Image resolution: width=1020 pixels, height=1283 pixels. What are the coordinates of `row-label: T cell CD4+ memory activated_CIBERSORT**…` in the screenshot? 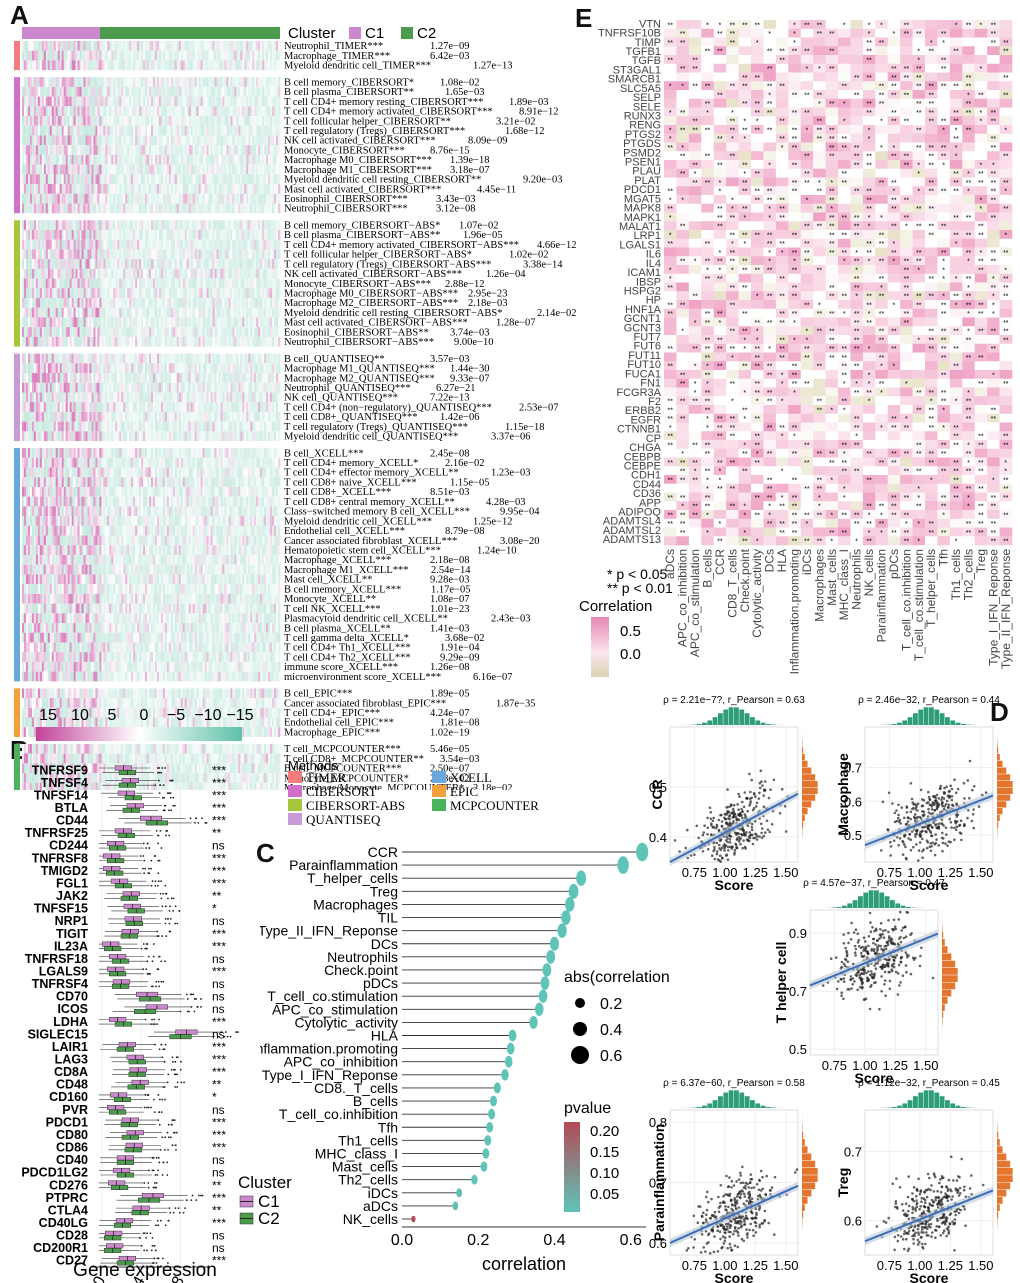 It's located at (388, 112).